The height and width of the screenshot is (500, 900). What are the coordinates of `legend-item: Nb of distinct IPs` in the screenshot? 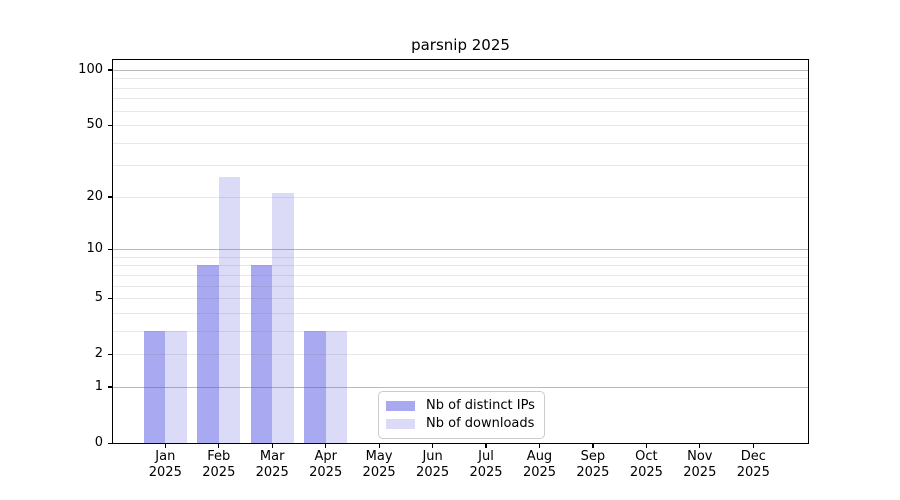 It's located at (460, 406).